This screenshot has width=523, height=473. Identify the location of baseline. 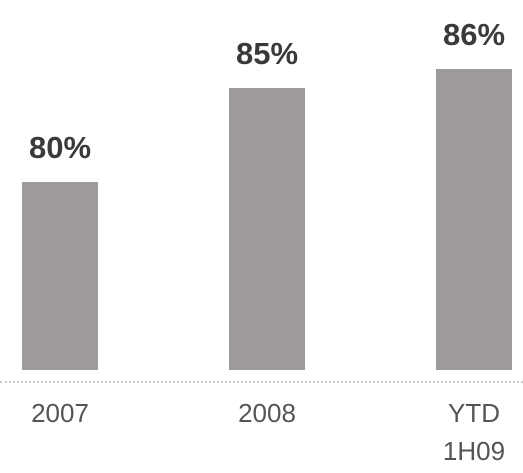
(261, 382).